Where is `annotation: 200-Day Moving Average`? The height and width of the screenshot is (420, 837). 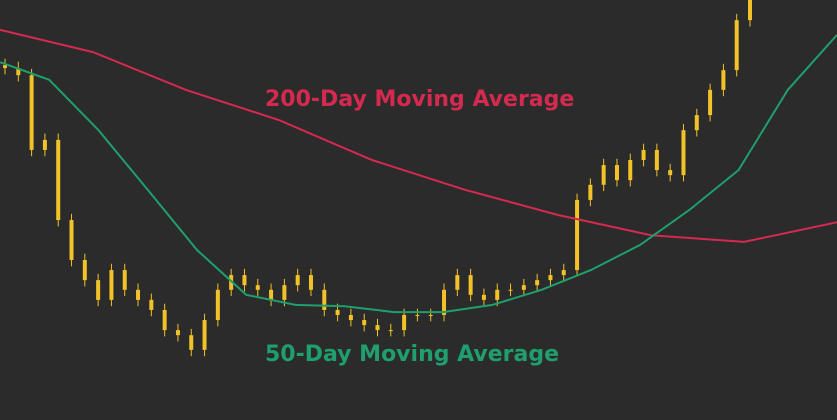 annotation: 200-Day Moving Average is located at coordinates (419, 99).